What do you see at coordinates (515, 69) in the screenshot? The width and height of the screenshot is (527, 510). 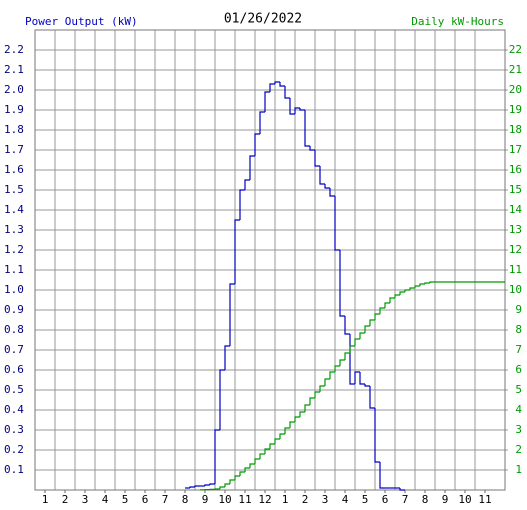 I see `y2-tick-label: 21` at bounding box center [515, 69].